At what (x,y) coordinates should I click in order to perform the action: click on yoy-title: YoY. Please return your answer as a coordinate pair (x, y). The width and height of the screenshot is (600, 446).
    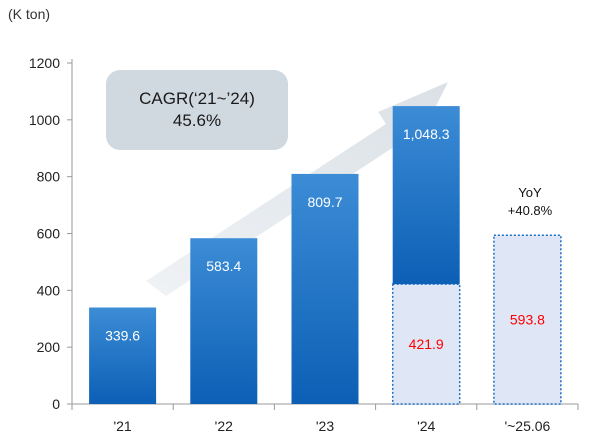
    Looking at the image, I should click on (530, 192).